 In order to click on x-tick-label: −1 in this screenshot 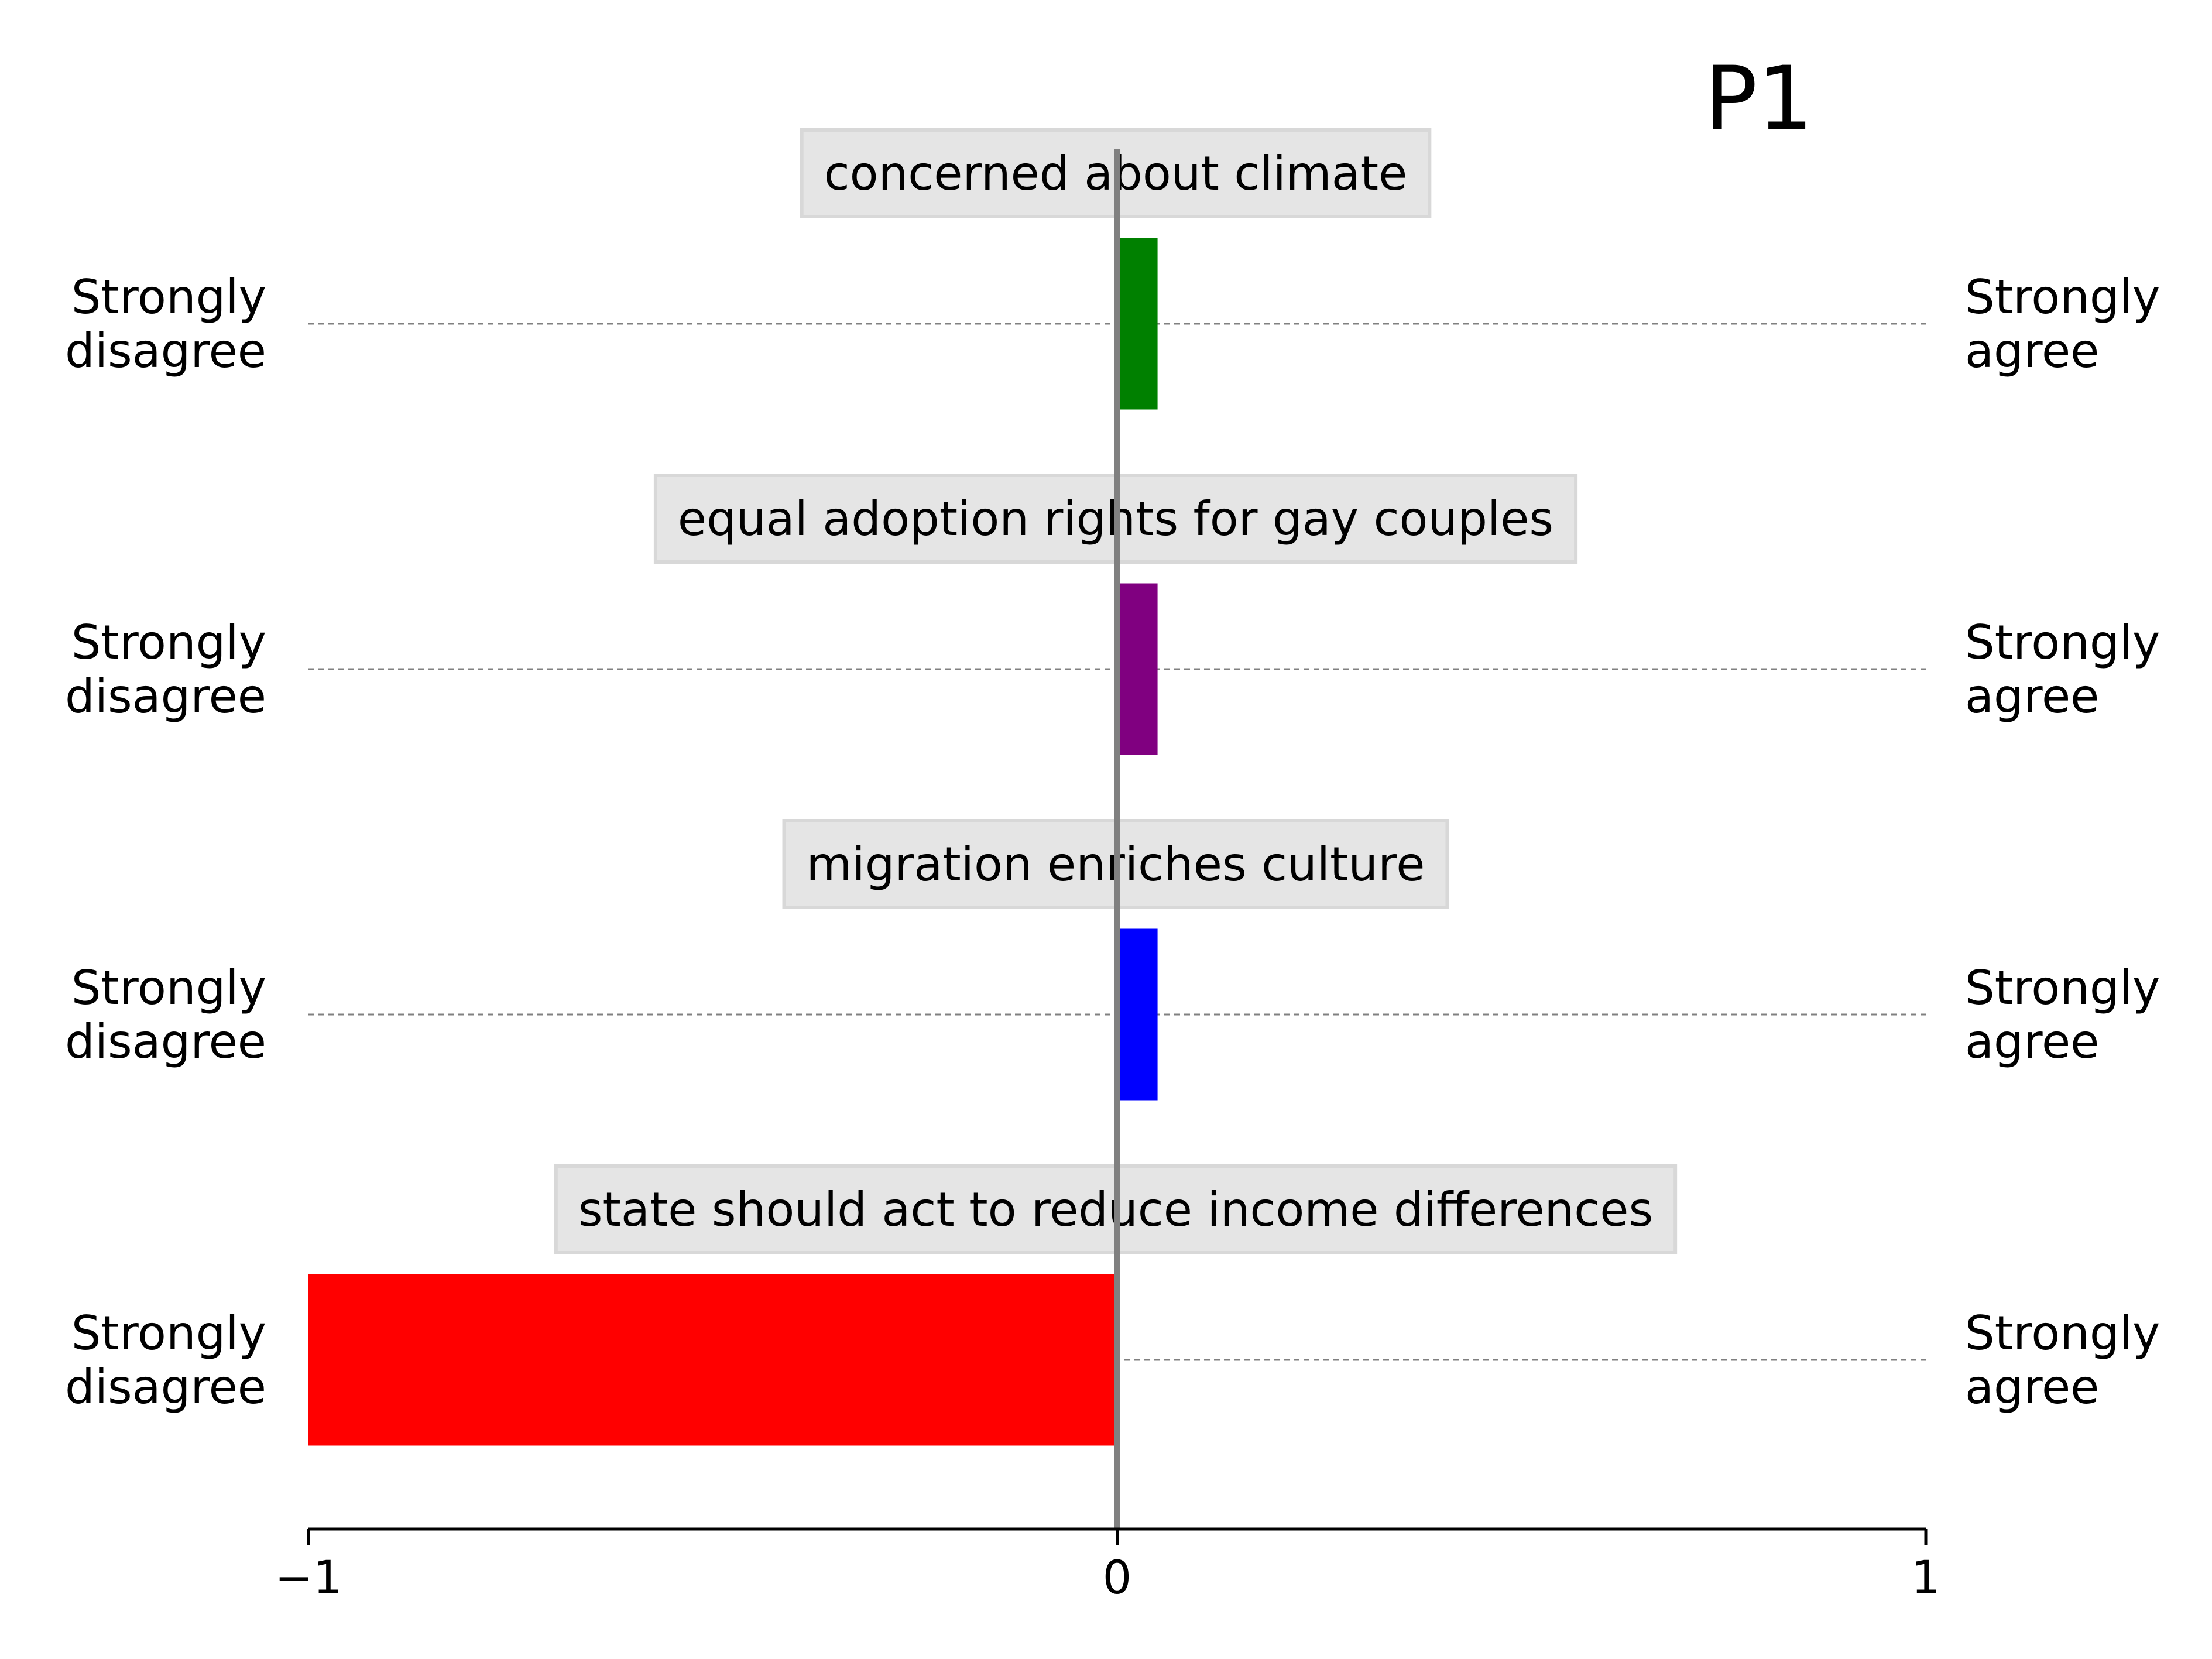, I will do `click(308, 1578)`.